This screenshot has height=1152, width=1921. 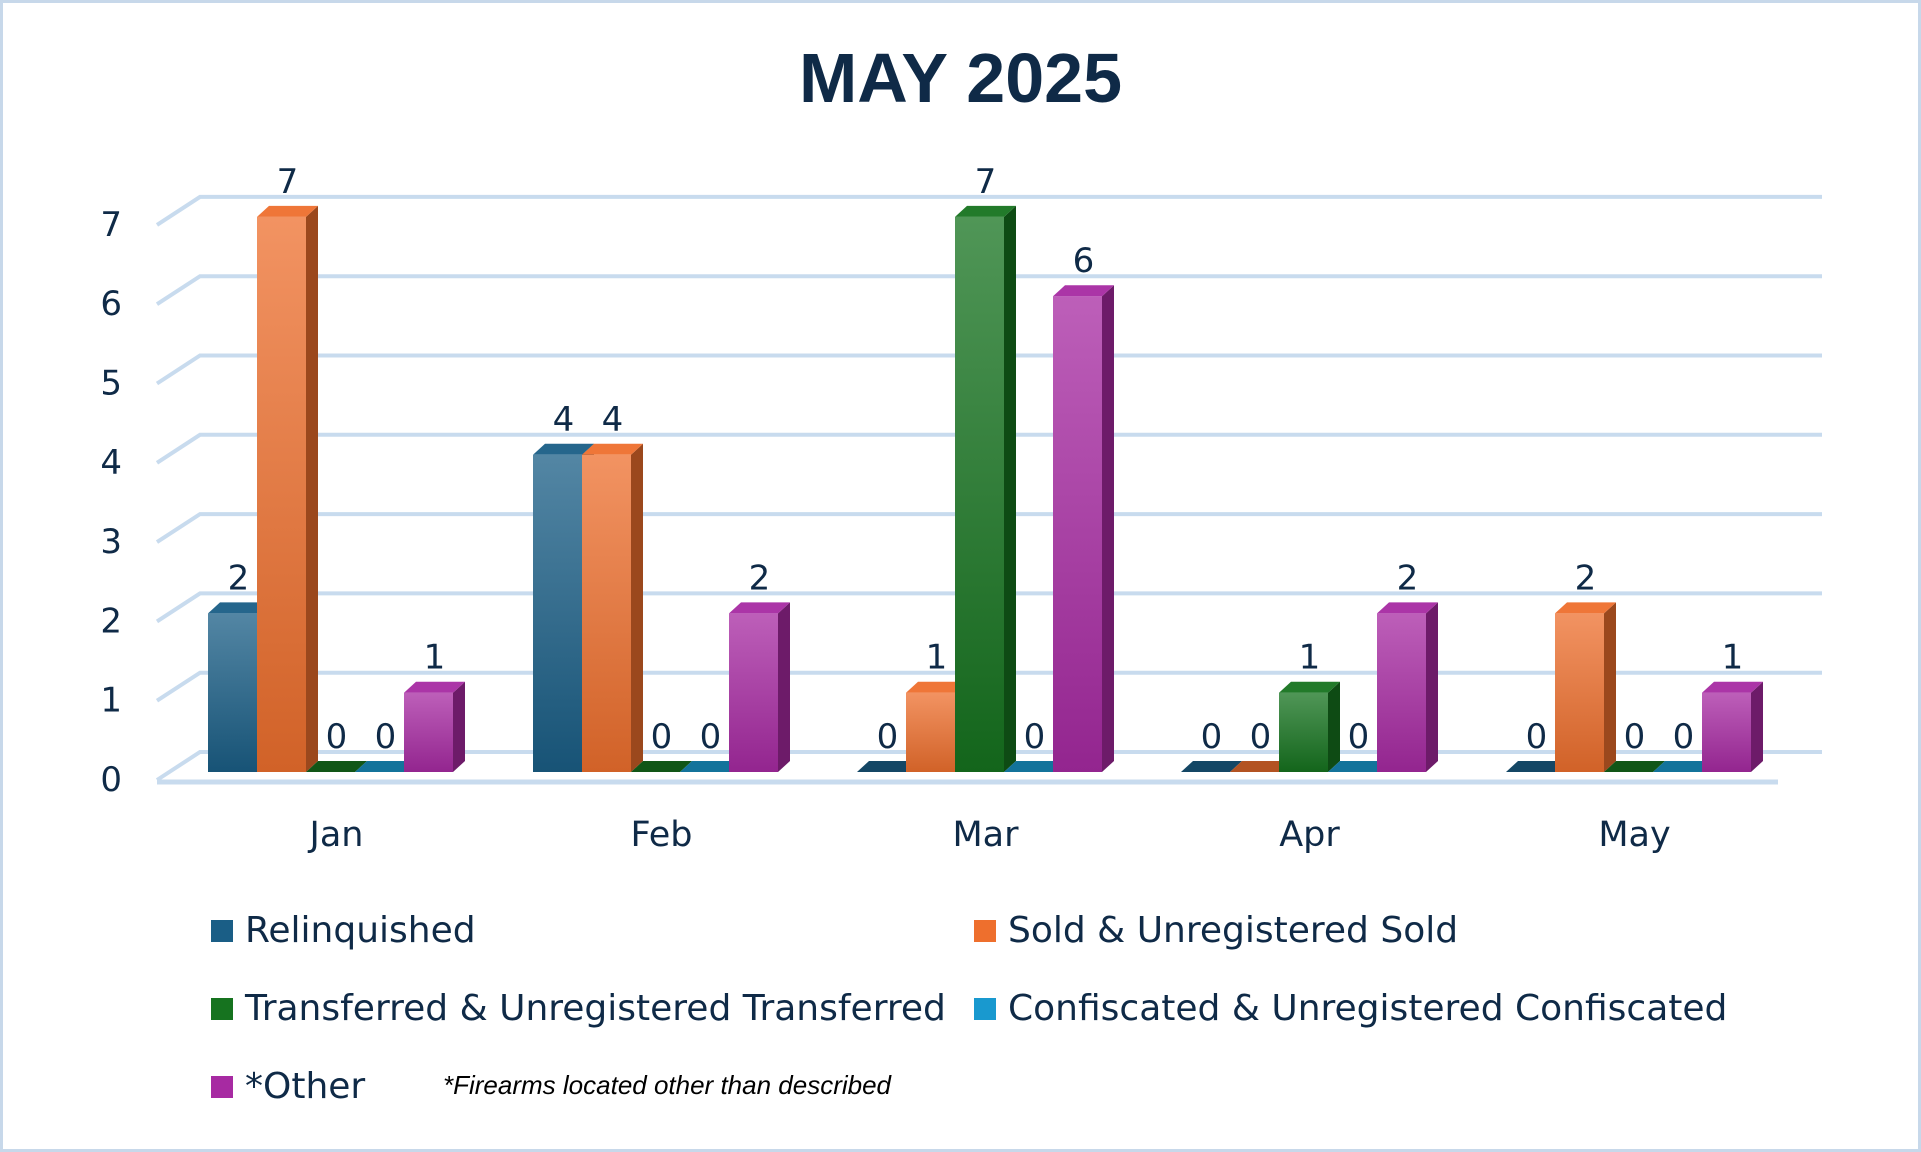 I want to click on x-category-label: Apr, so click(x=1309, y=835).